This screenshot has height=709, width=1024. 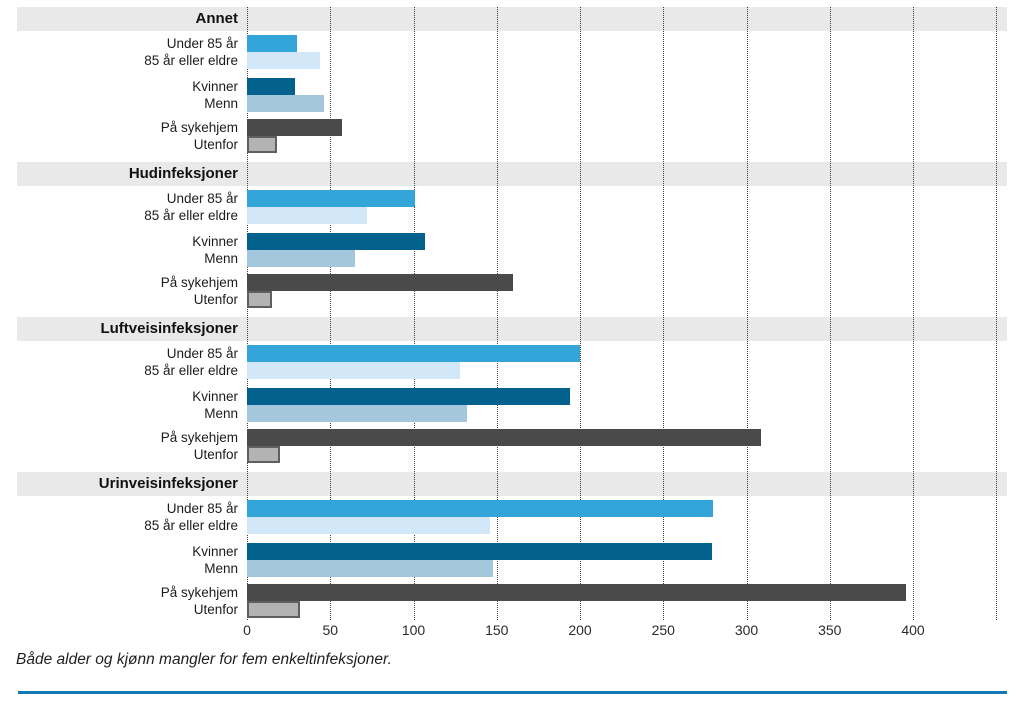 What do you see at coordinates (264, 454) in the screenshot?
I see `bar-luftveisinfeksjoner-utenfor` at bounding box center [264, 454].